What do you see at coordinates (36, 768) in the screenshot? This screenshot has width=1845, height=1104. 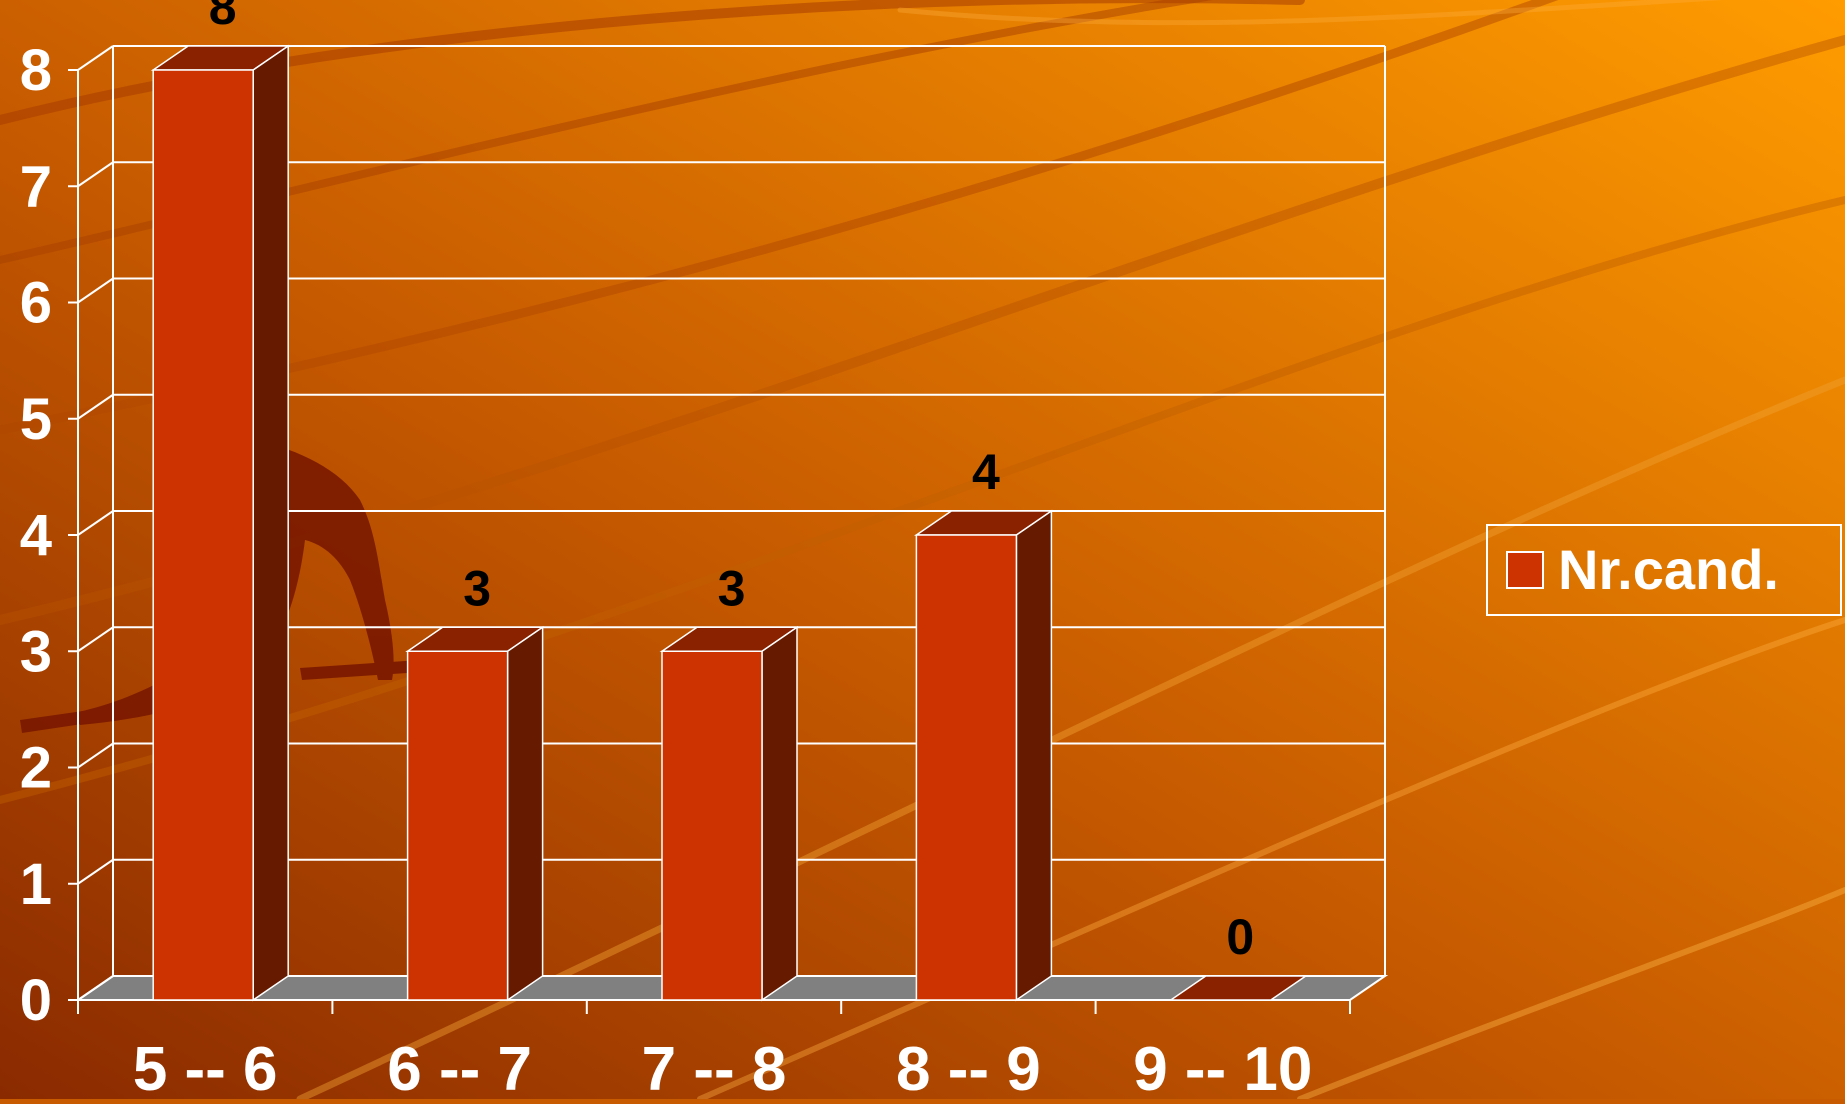 I see `y-tick-label: 2` at bounding box center [36, 768].